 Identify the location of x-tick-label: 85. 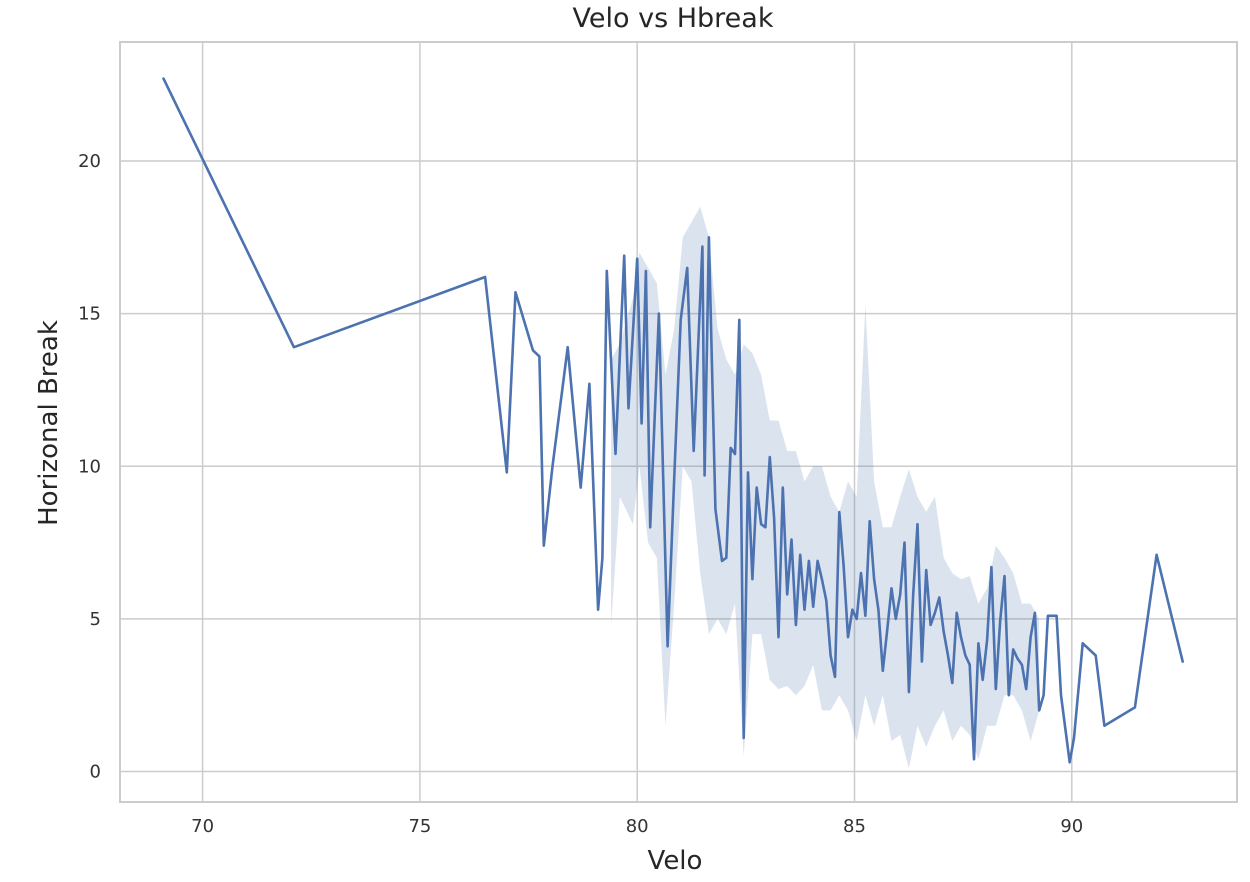
(854, 826).